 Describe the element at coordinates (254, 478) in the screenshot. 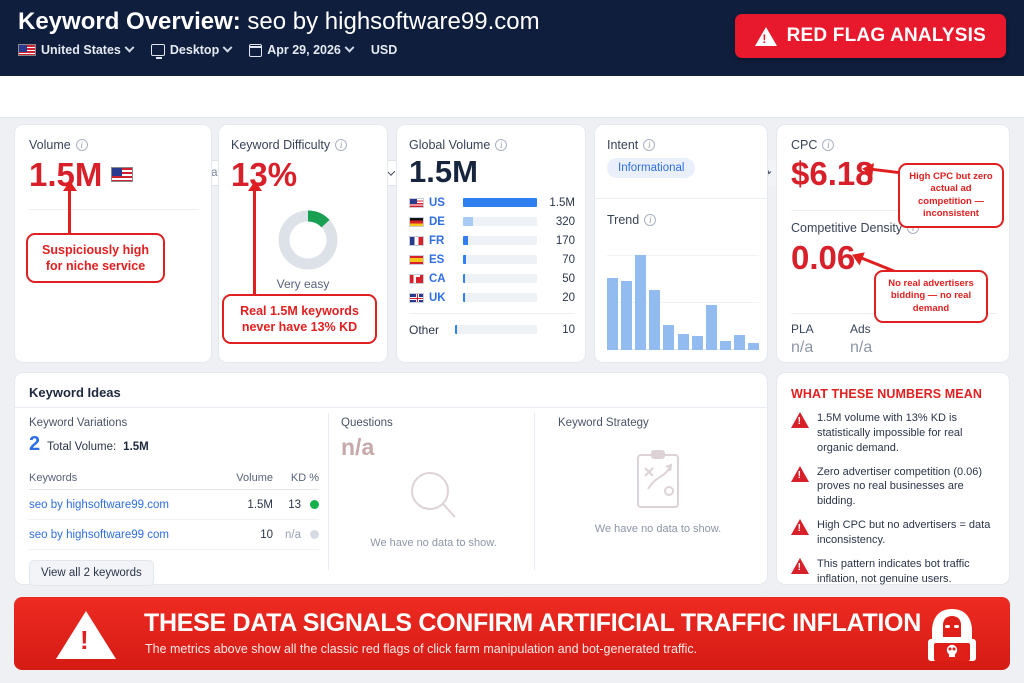

I see `col-volume: Volume` at that location.